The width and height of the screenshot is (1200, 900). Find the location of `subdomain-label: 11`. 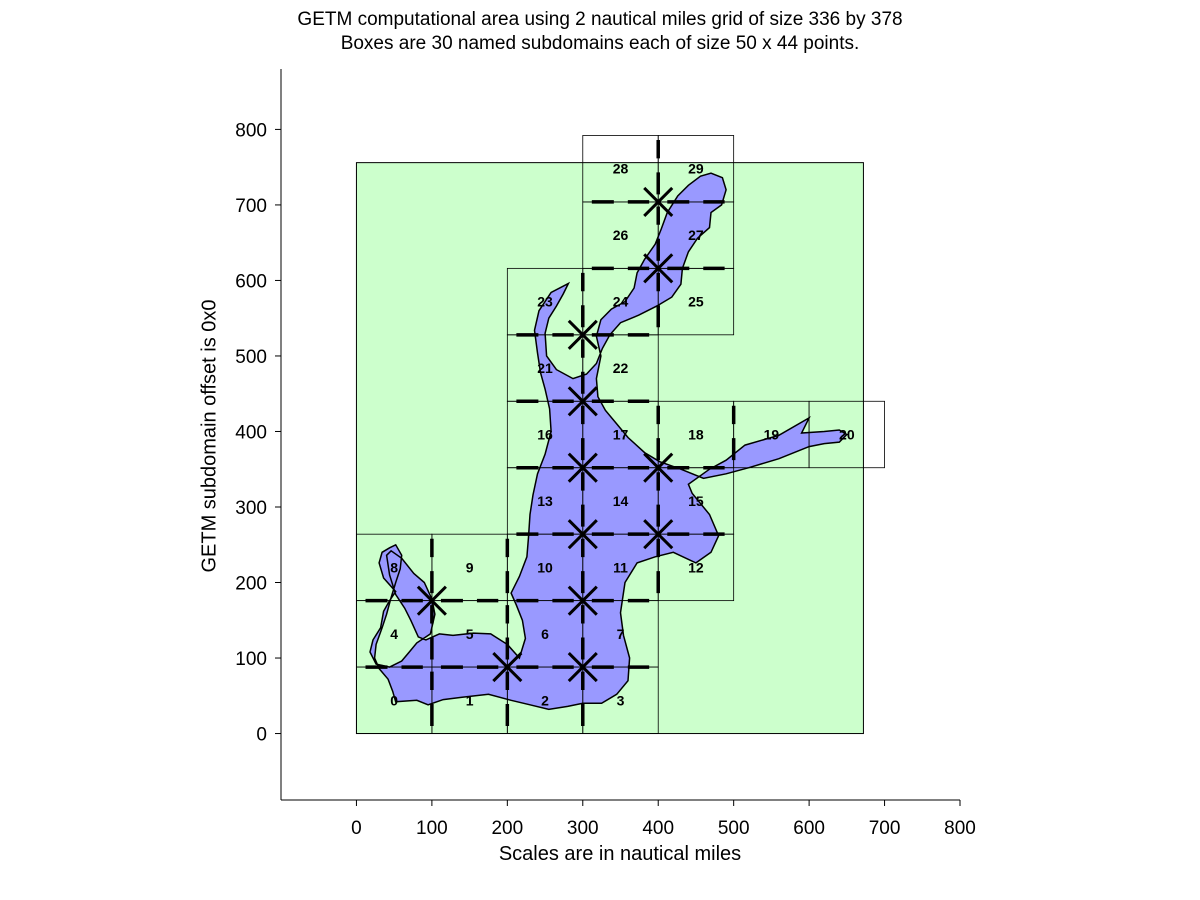

subdomain-label: 11 is located at coordinates (620, 567).